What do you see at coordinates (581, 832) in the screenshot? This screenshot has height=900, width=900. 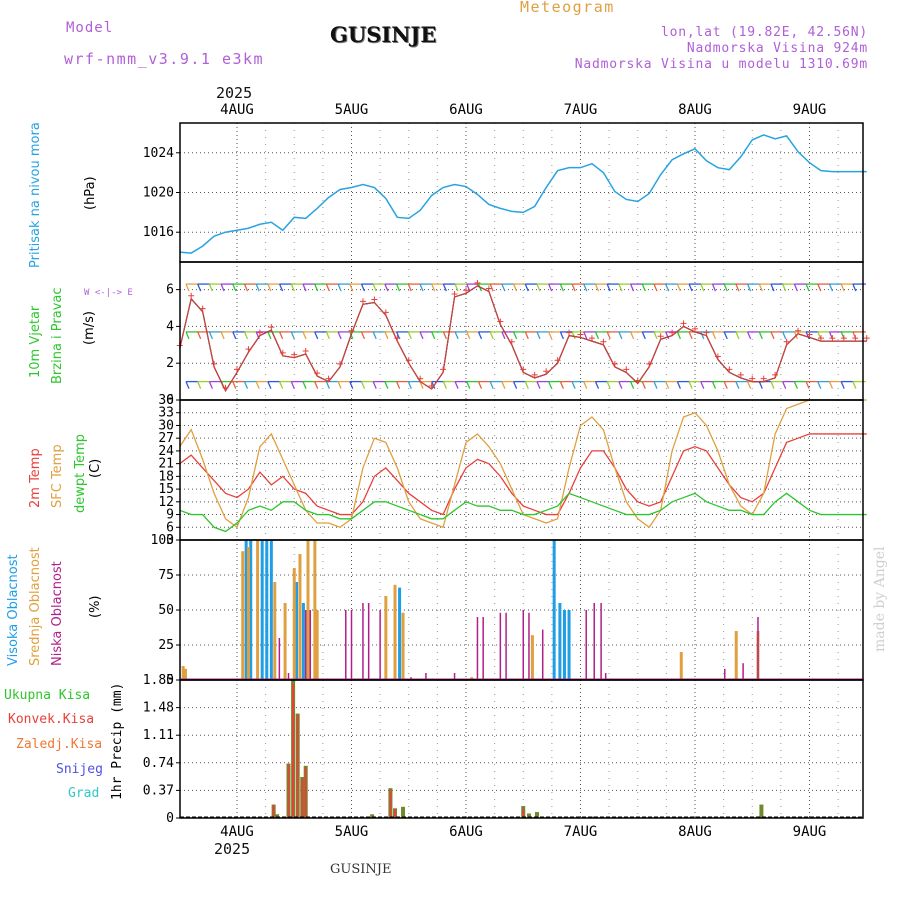 I see `day-label-bottom: 7AUG` at bounding box center [581, 832].